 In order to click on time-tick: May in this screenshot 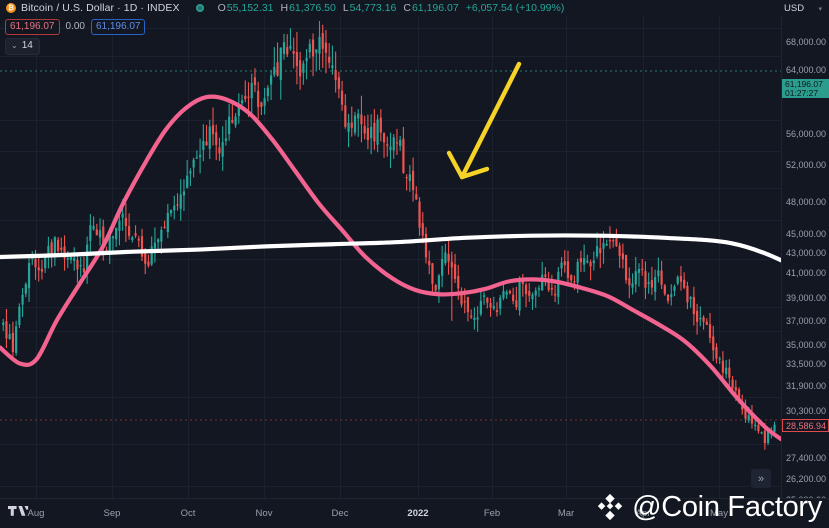, I will do `click(719, 513)`.